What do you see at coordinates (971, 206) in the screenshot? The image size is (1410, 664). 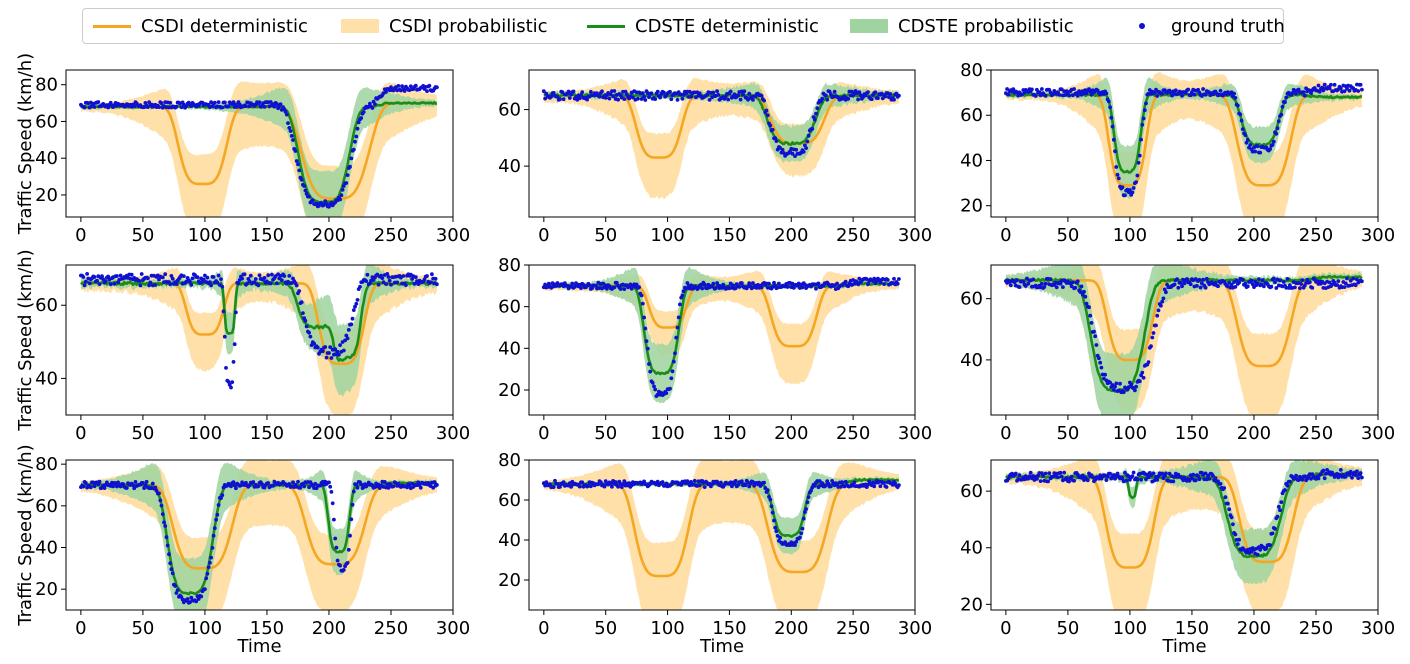 I see `y-tick-label: 20` at bounding box center [971, 206].